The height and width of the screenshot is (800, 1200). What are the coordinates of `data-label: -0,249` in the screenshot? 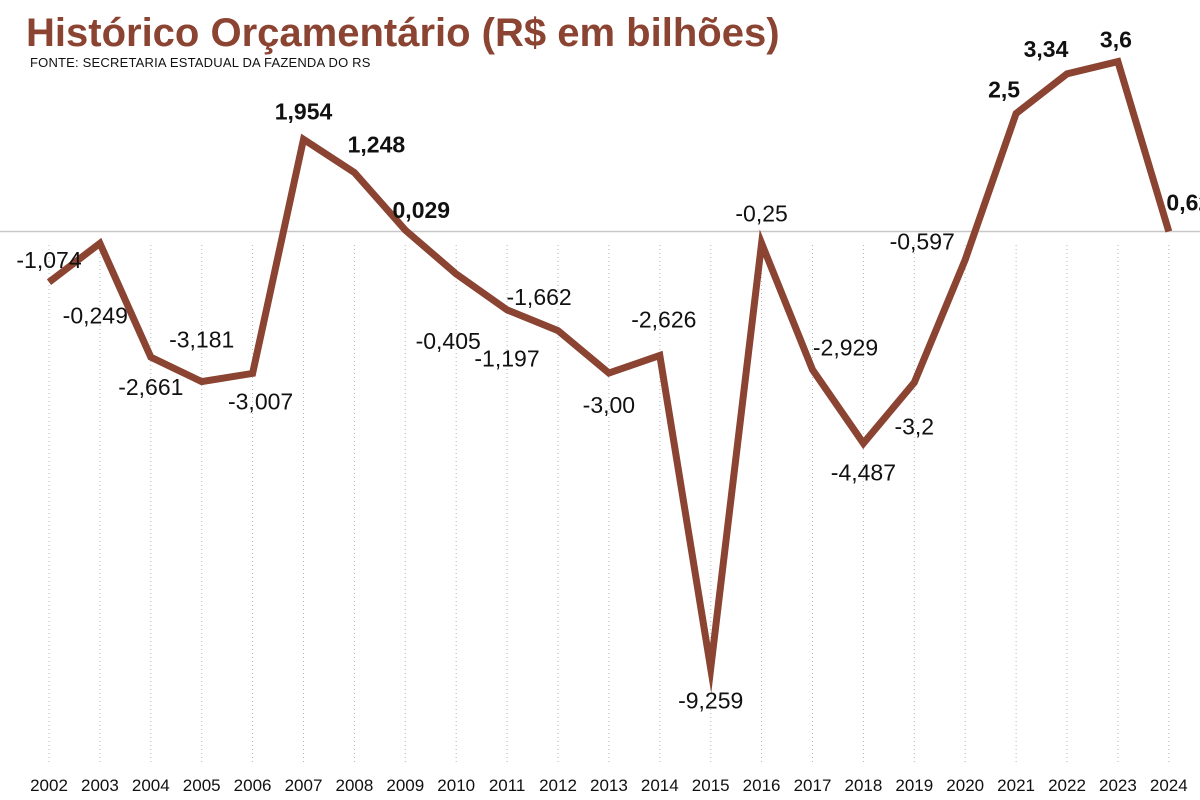 It's located at (95, 315).